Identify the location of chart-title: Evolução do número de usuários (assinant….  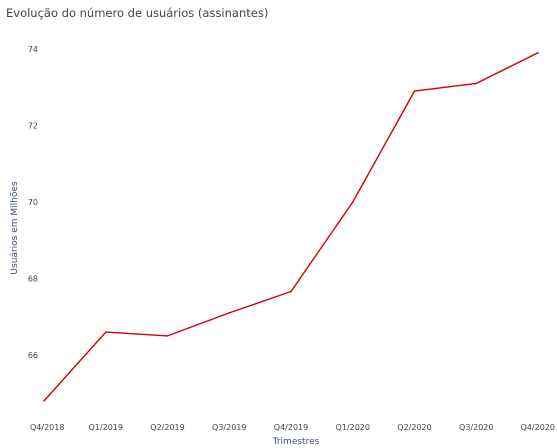
(137, 13).